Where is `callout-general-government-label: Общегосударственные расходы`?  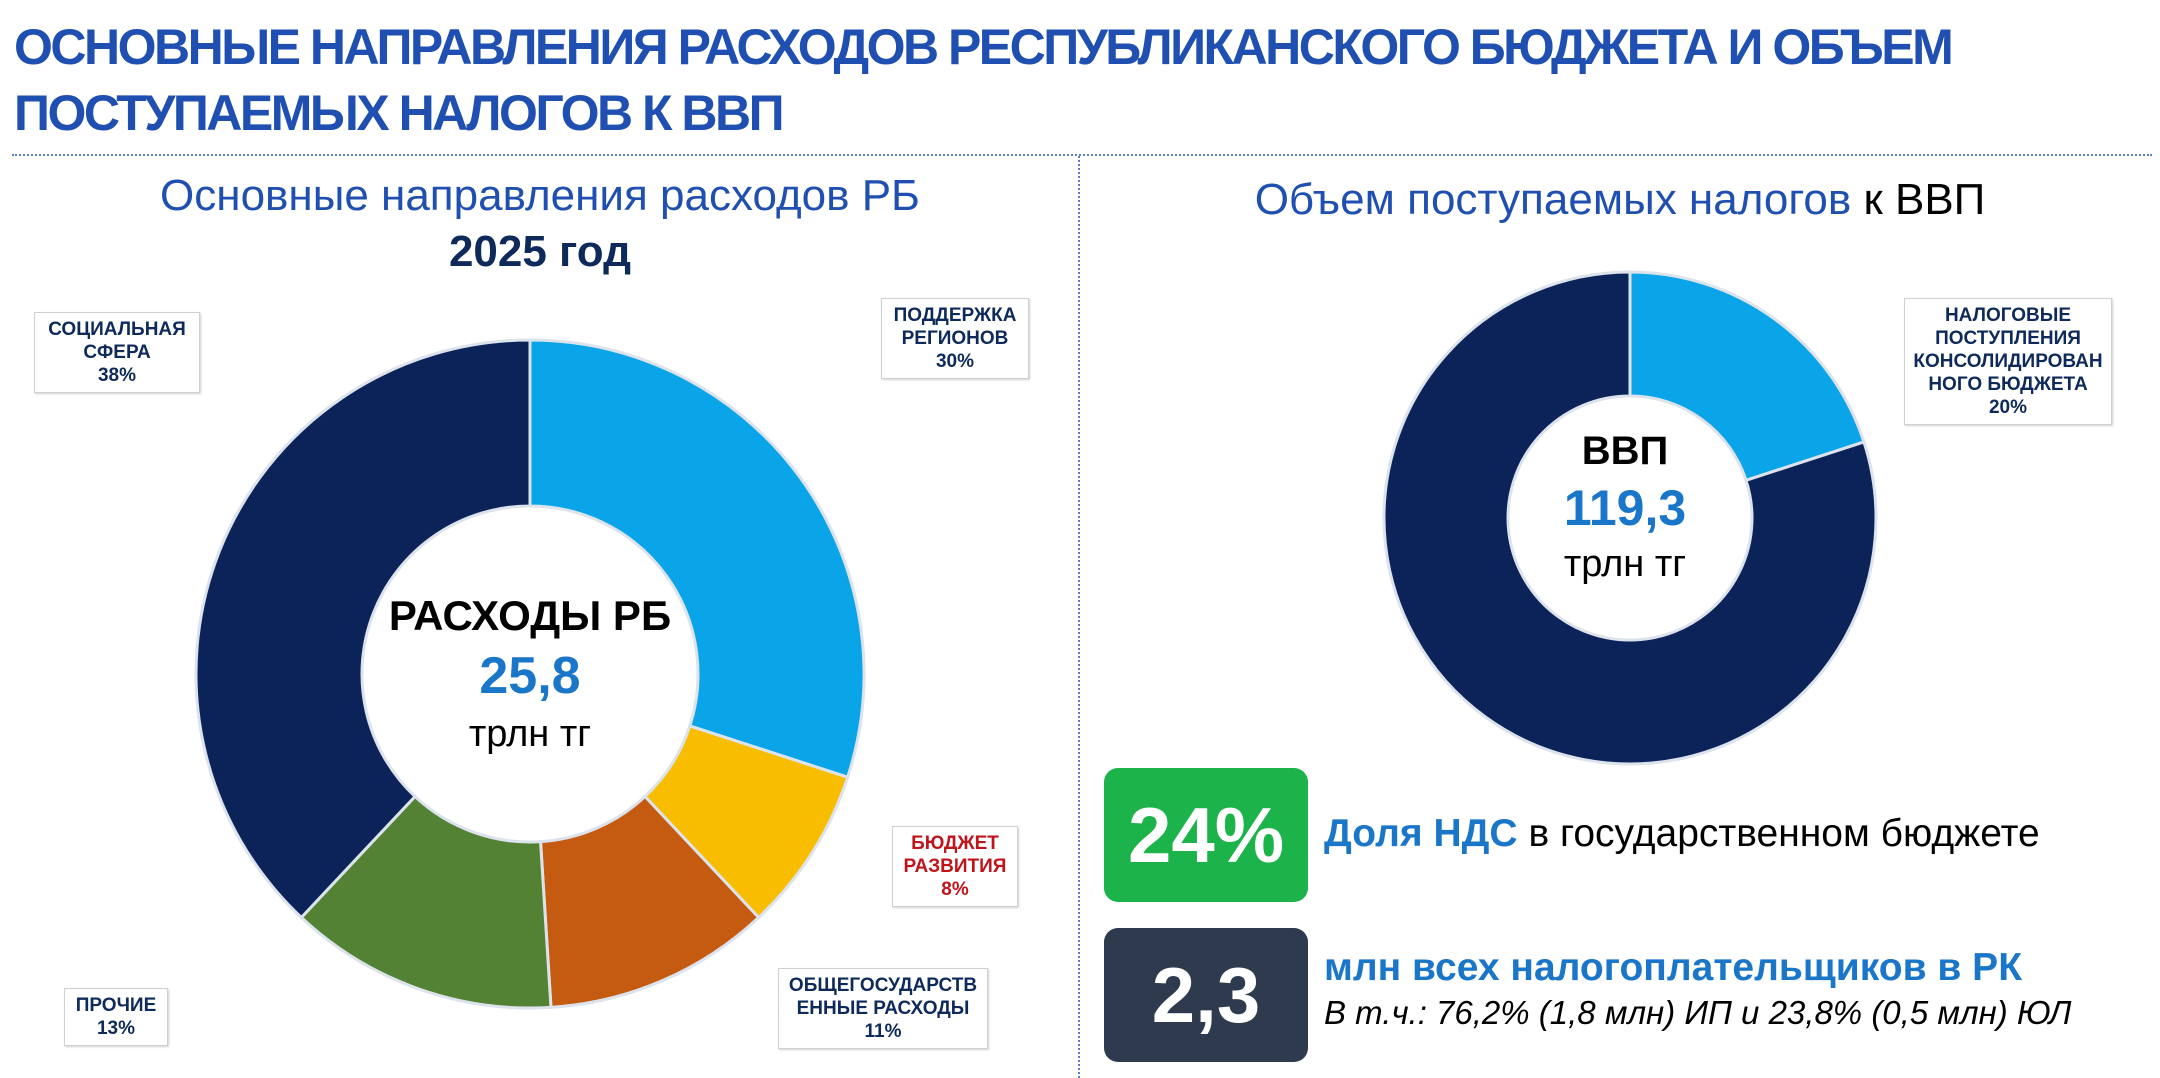
callout-general-government-label: Общегосударственные расходы is located at coordinates (883, 997).